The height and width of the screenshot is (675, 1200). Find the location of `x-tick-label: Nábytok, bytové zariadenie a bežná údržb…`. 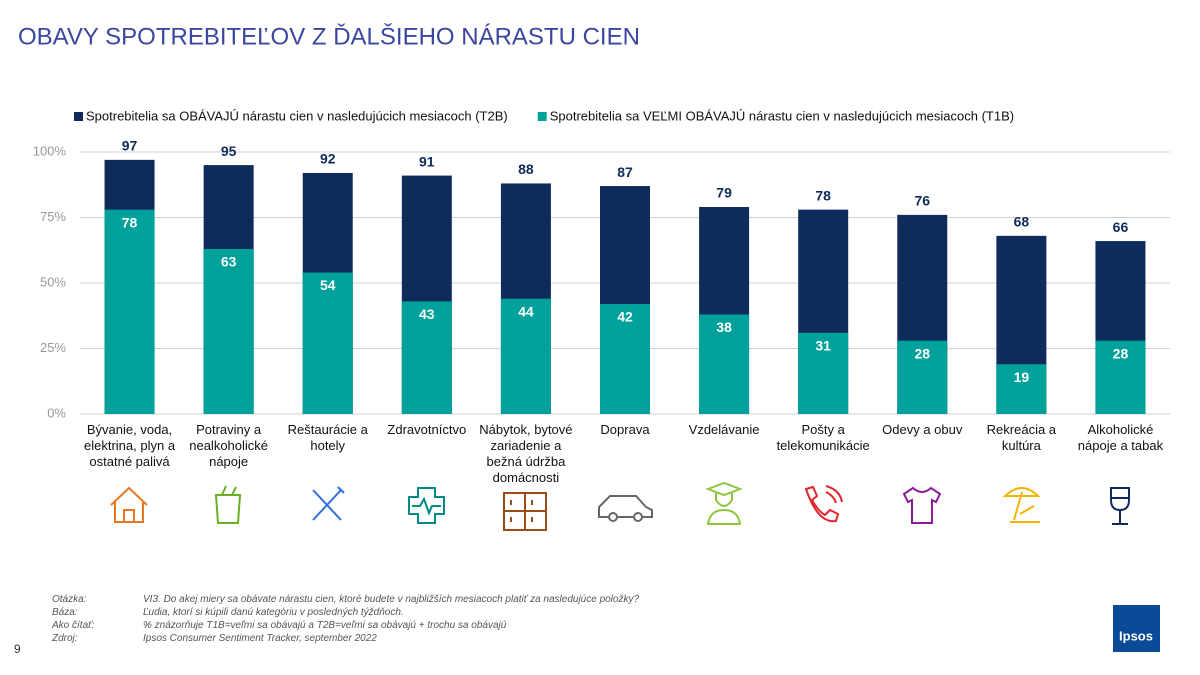

x-tick-label: Nábytok, bytové zariadenie a bežná údržb… is located at coordinates (526, 453).